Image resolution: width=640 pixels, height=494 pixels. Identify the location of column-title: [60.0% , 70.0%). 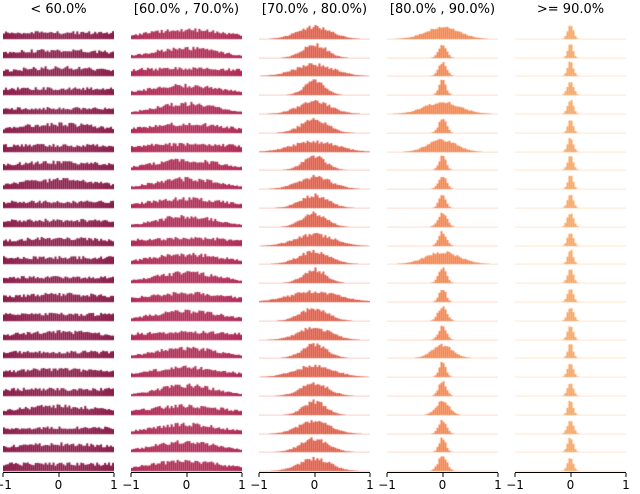
(186, 9).